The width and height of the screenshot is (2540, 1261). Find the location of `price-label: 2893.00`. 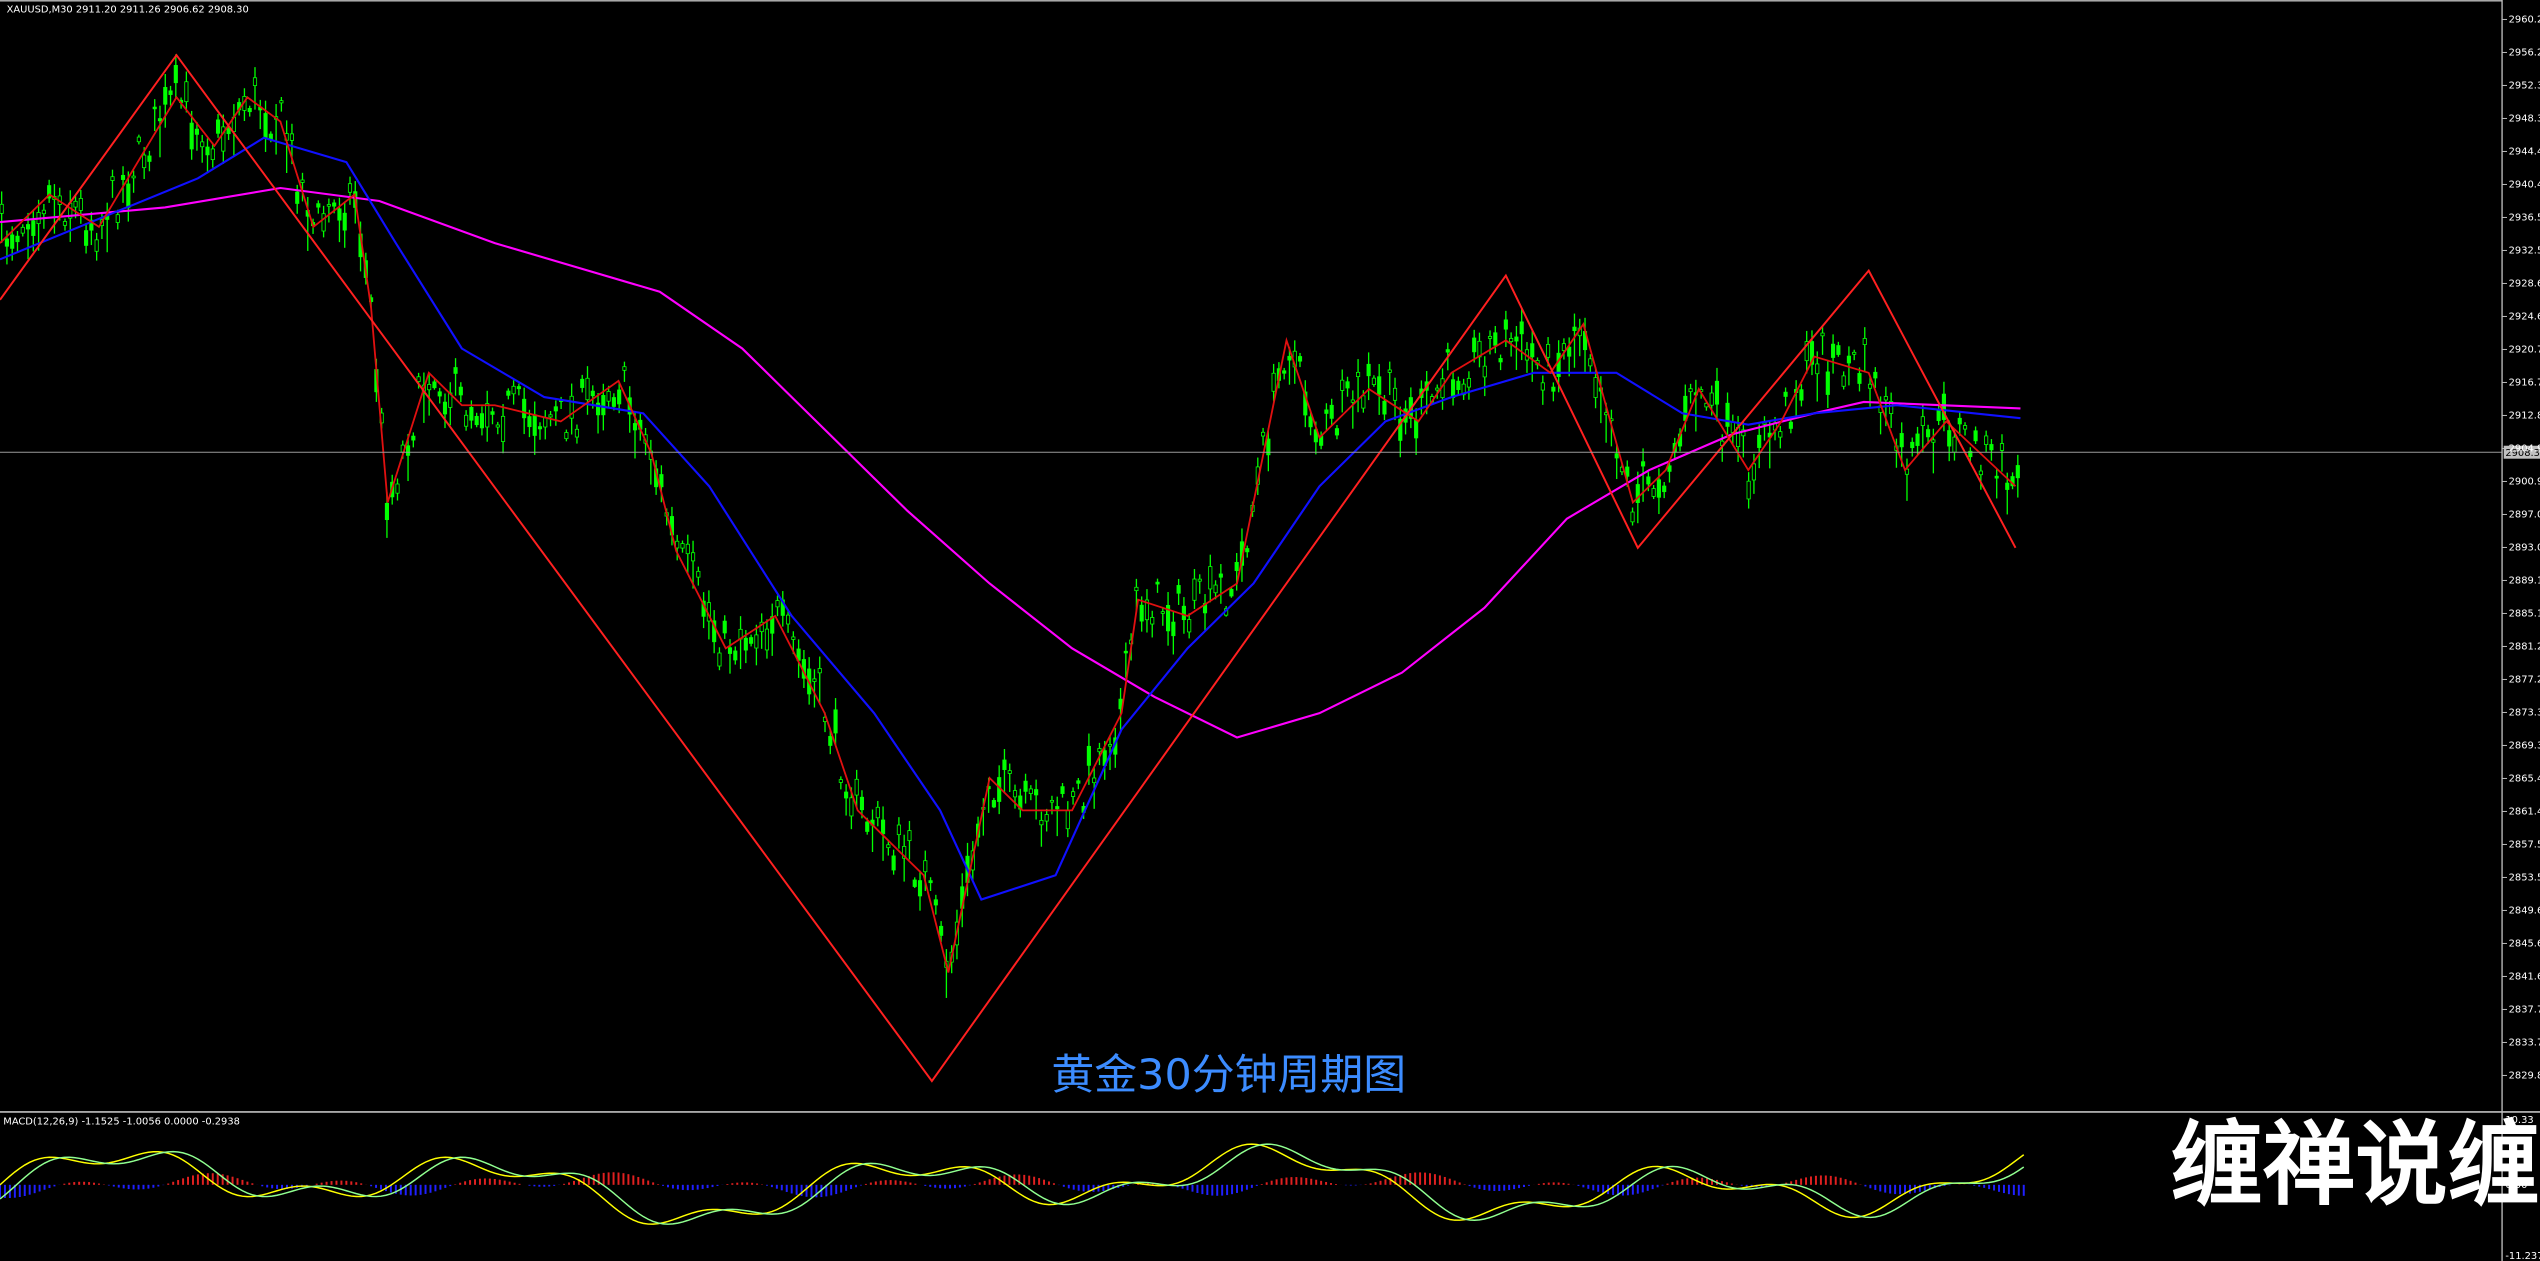

price-label: 2893.00 is located at coordinates (2524, 547).